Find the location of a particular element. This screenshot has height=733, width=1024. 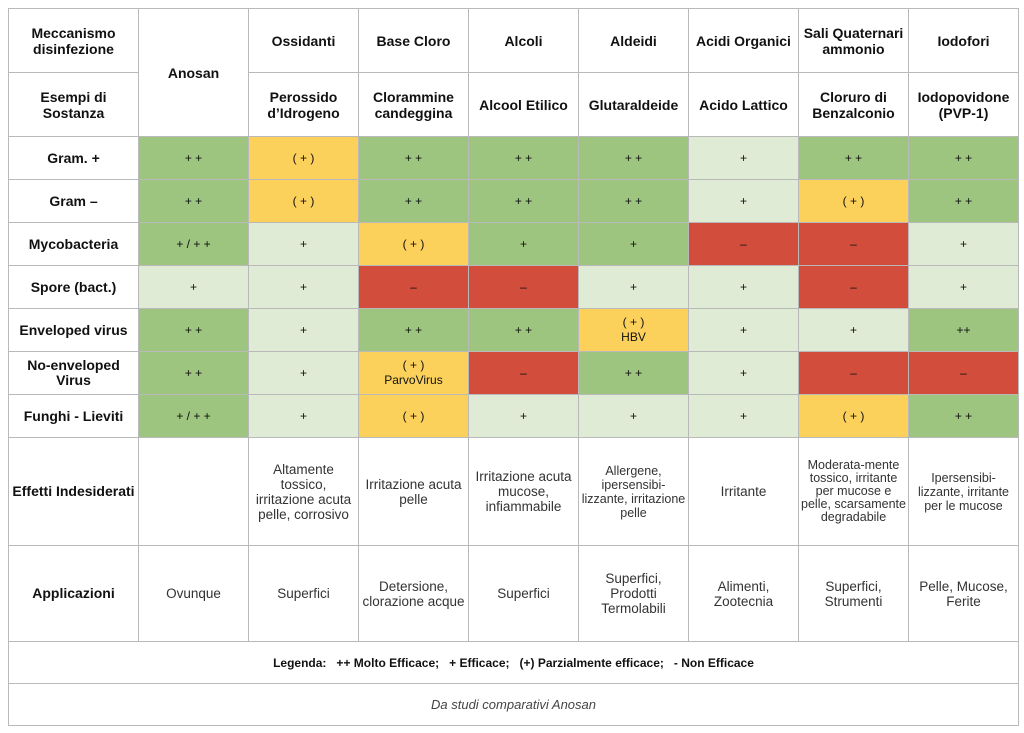

example-aldeidi: Glutaraldeide is located at coordinates (633, 104).